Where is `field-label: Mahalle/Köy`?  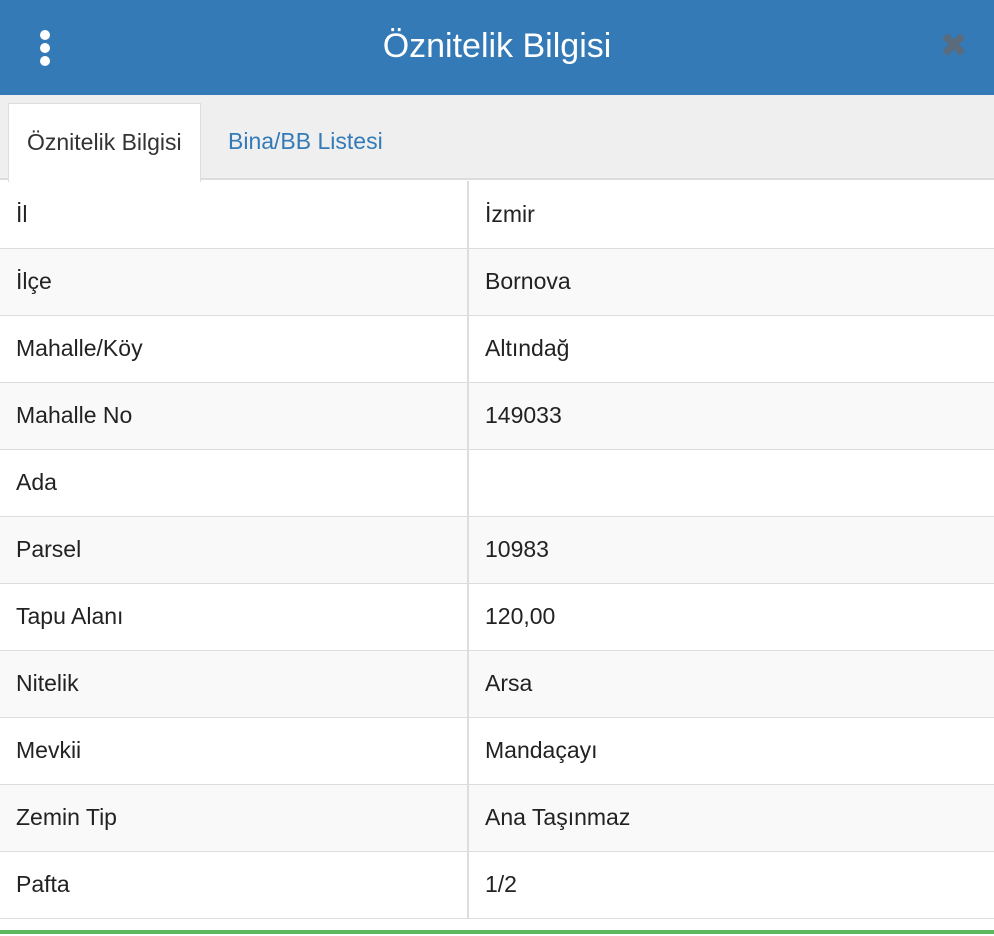 field-label: Mahalle/Köy is located at coordinates (234, 349).